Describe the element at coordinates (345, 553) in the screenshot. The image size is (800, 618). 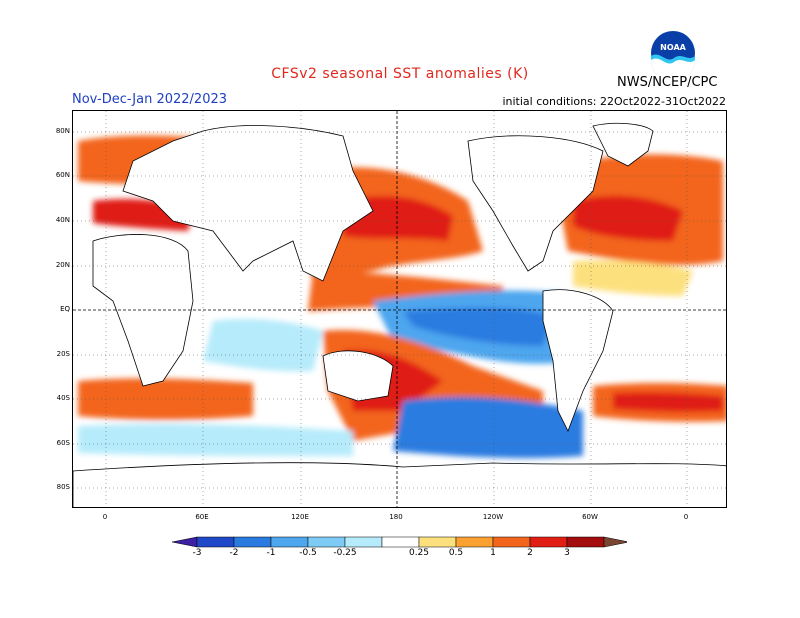
I see `colorbar-tick-label: -0.25` at that location.